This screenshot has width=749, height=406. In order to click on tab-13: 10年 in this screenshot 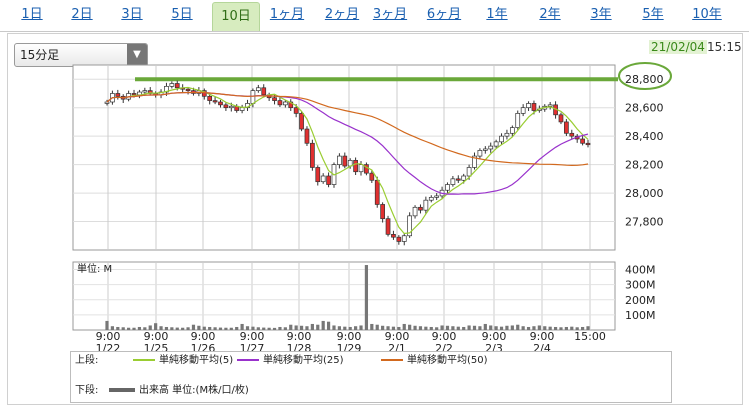, I will do `click(707, 14)`.